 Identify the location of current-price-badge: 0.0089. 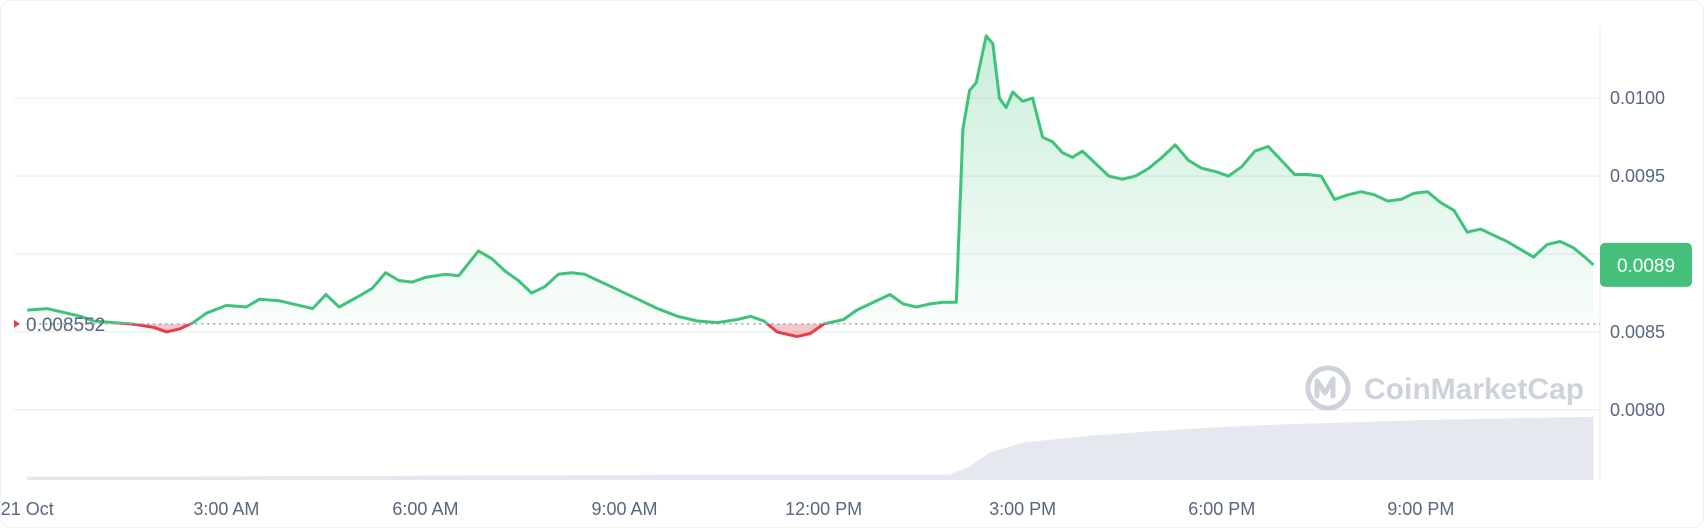
(1646, 264).